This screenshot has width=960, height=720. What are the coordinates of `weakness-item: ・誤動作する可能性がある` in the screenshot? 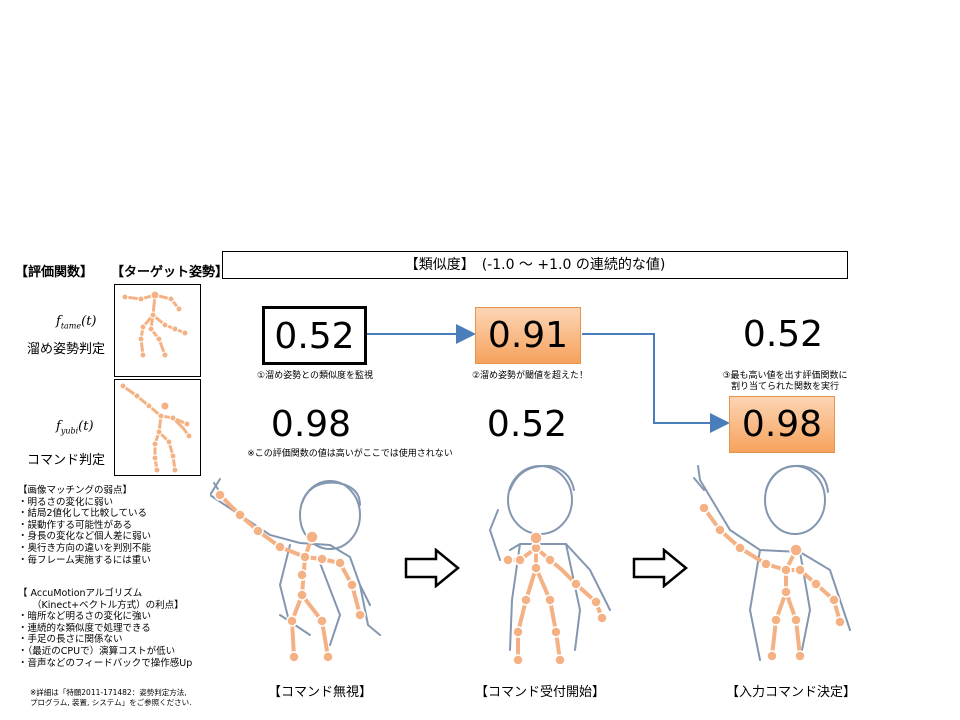 It's located at (75, 525).